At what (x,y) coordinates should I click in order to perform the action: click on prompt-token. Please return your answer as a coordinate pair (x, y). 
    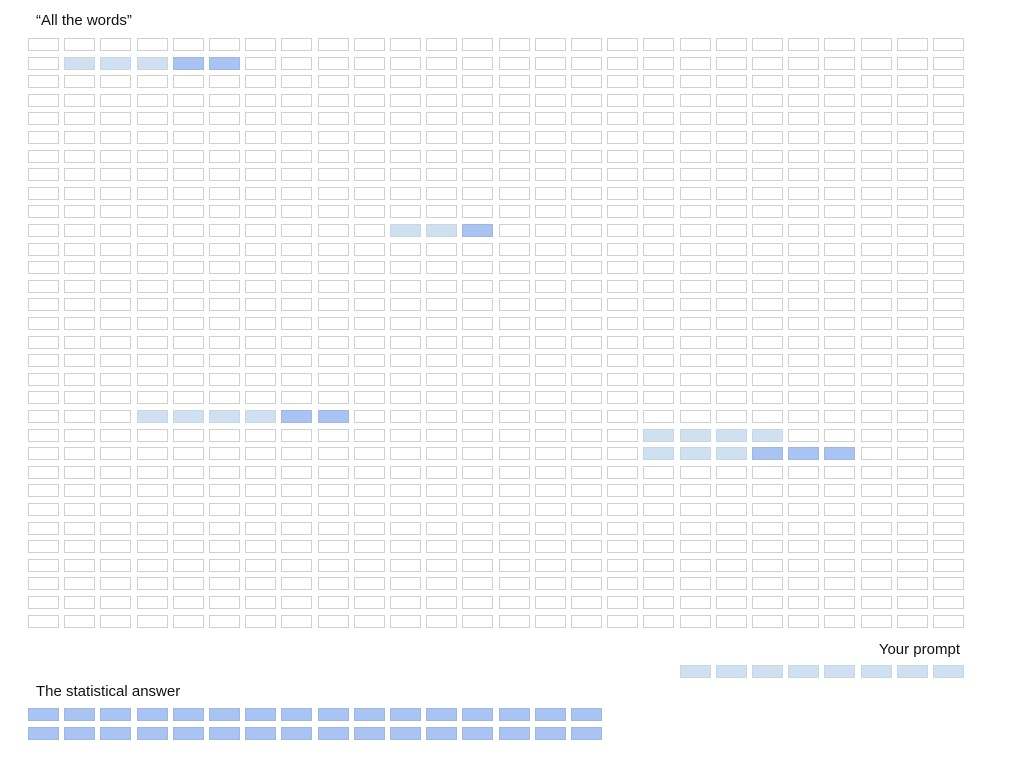
    Looking at the image, I should click on (767, 671).